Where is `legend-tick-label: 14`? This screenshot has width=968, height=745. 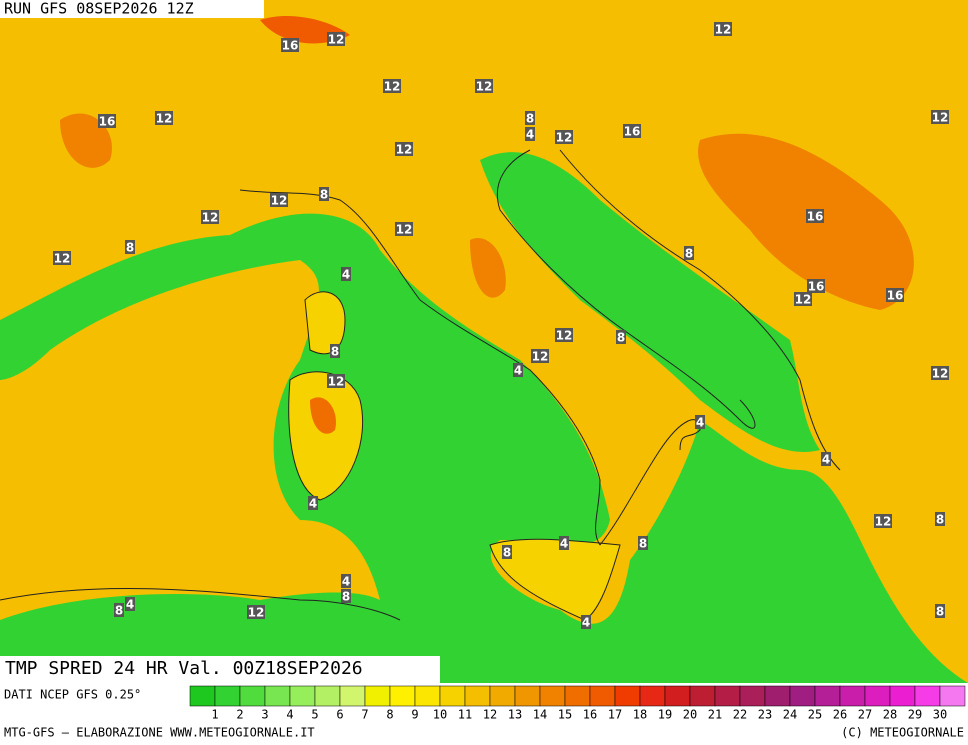 legend-tick-label: 14 is located at coordinates (540, 715).